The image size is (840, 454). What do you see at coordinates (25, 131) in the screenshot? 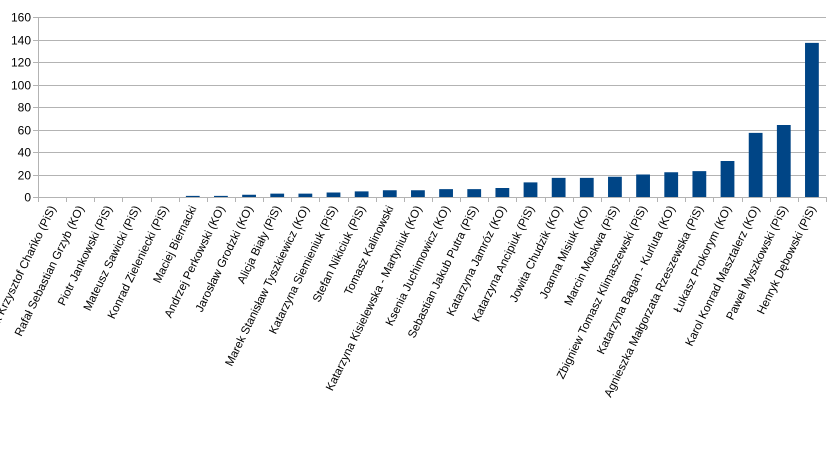
I see `y-tick-label: 60` at bounding box center [25, 131].